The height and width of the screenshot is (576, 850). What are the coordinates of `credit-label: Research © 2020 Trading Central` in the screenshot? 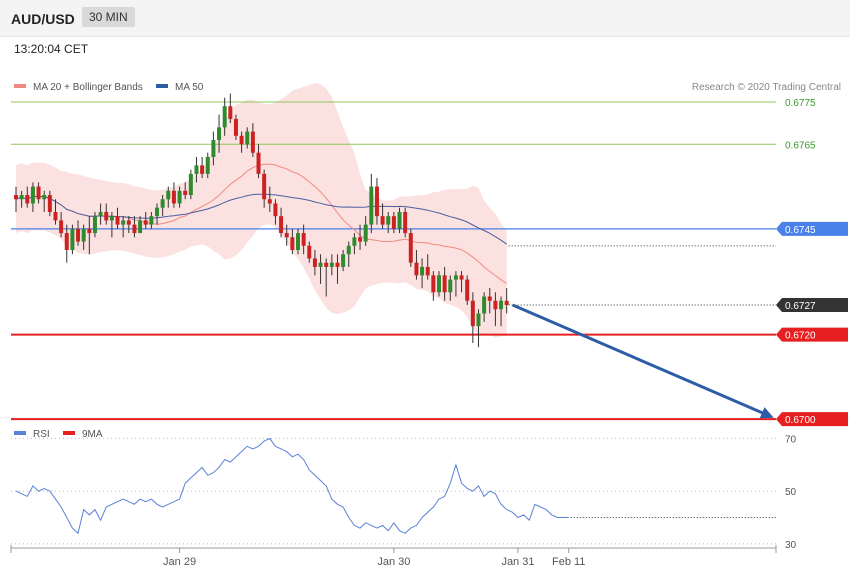 It's located at (766, 87).